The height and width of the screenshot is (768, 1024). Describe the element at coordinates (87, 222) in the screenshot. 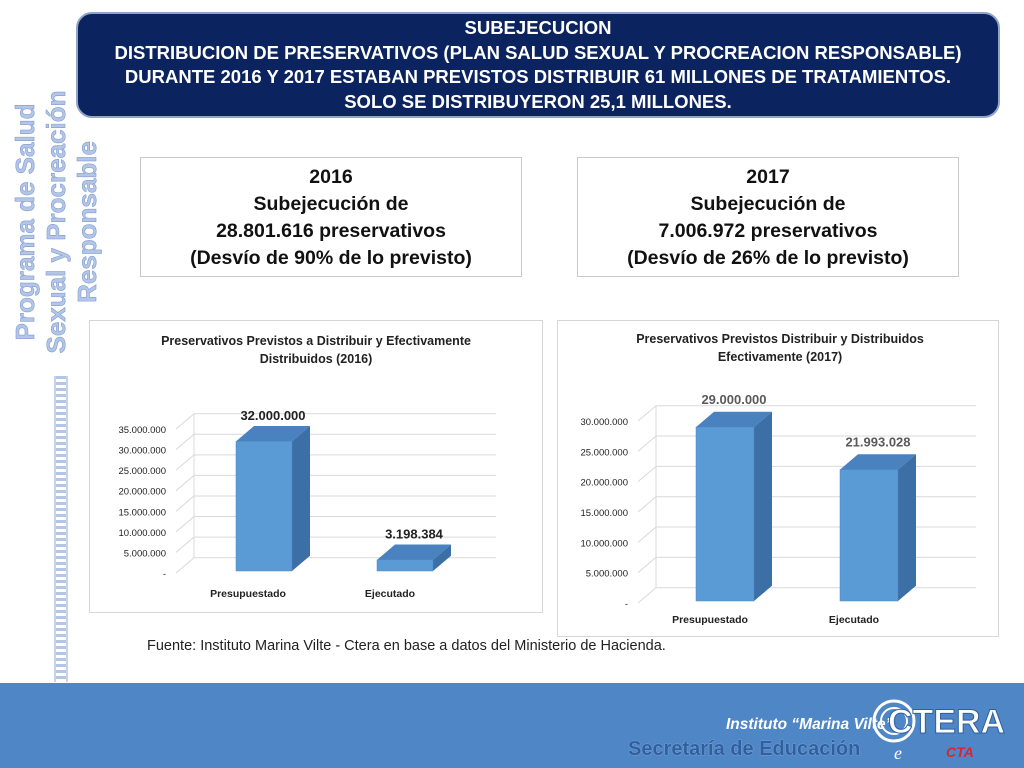

I see `side-title-line-3: Responsable` at that location.